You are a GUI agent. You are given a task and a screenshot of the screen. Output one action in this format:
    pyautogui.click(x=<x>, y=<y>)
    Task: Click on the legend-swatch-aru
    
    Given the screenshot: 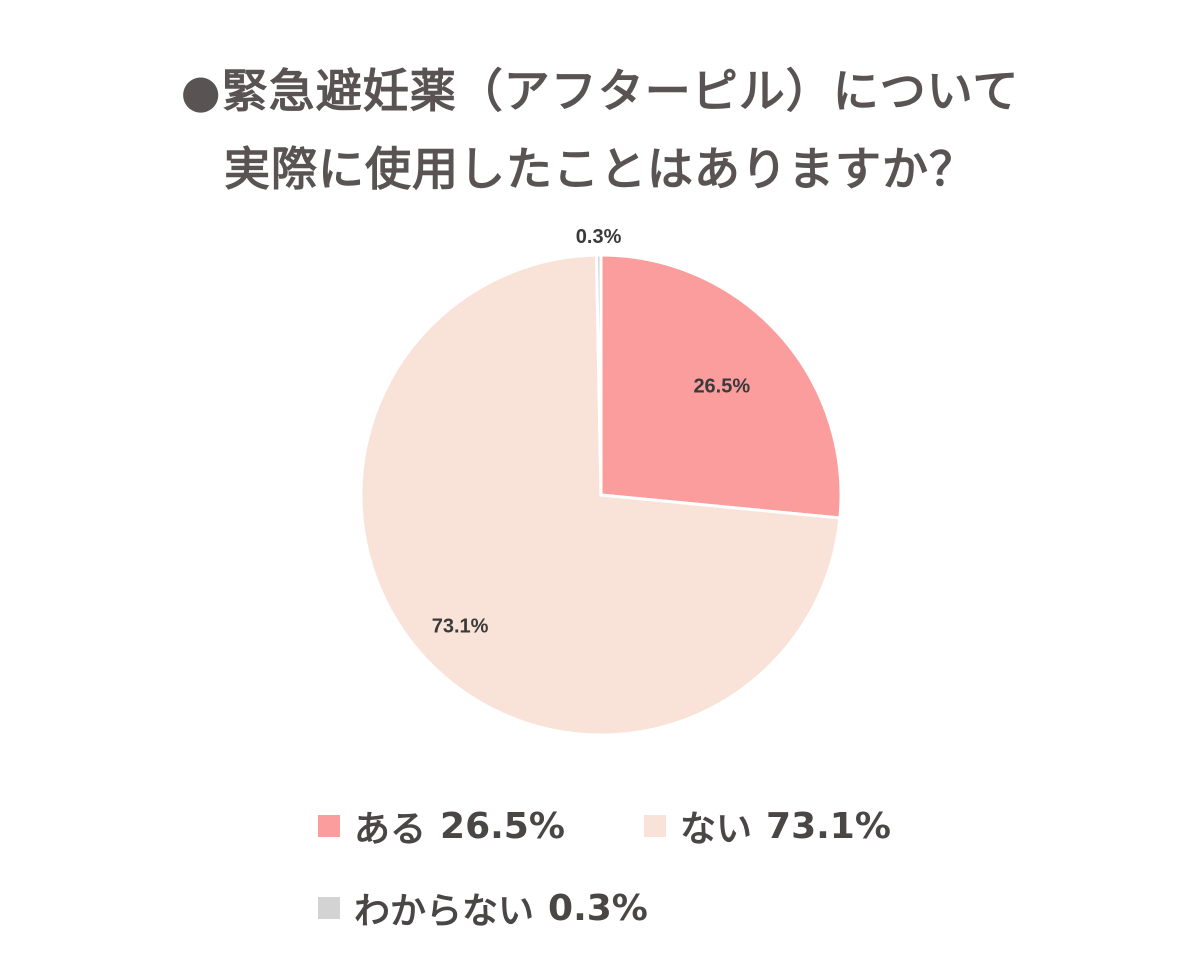 What is the action you would take?
    pyautogui.click(x=329, y=826)
    